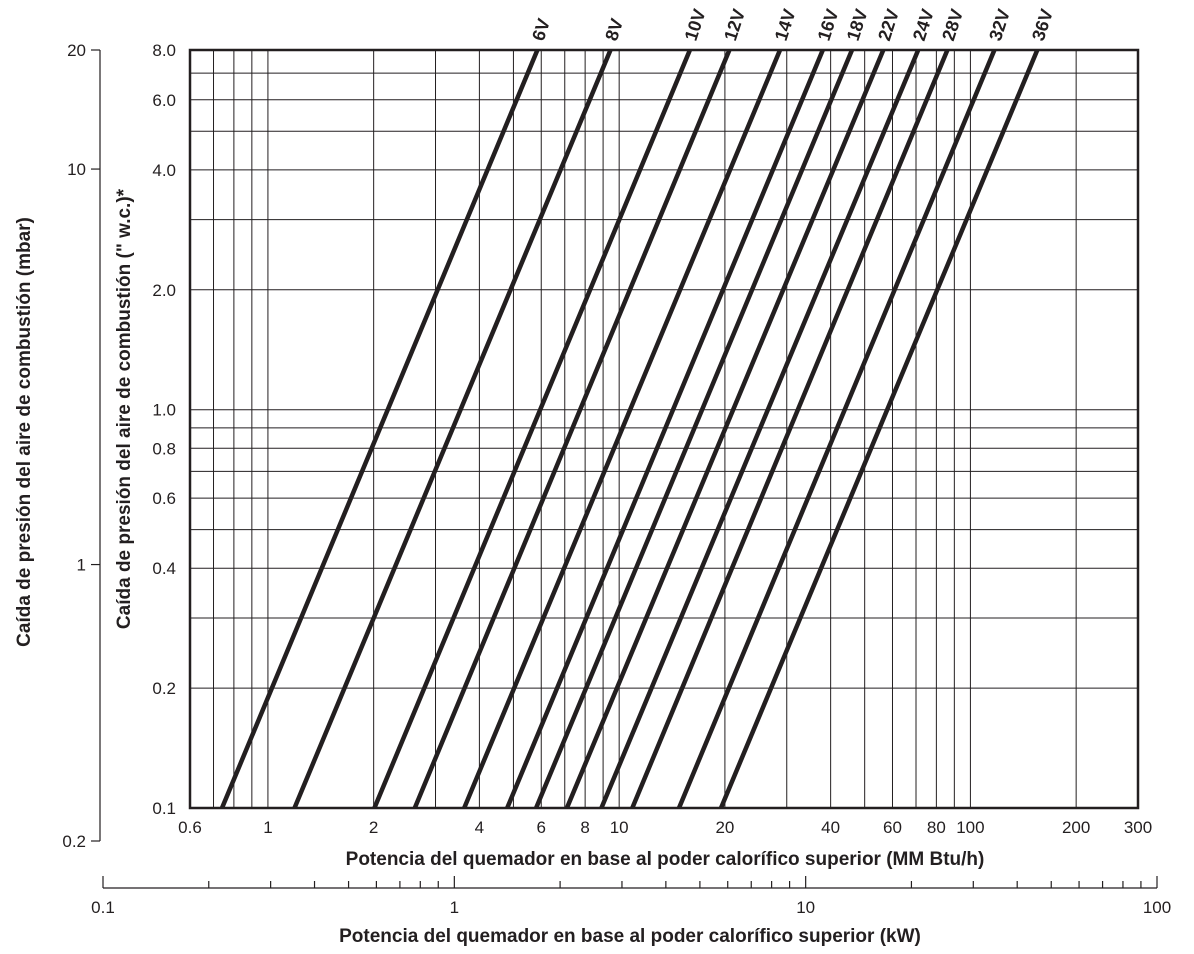 The image size is (1194, 954). Describe the element at coordinates (665, 827) in the screenshot. I see `x-tick-labels: 0.6 1 2 4 6 8 10 20 40 60 80 100 200 300` at that location.